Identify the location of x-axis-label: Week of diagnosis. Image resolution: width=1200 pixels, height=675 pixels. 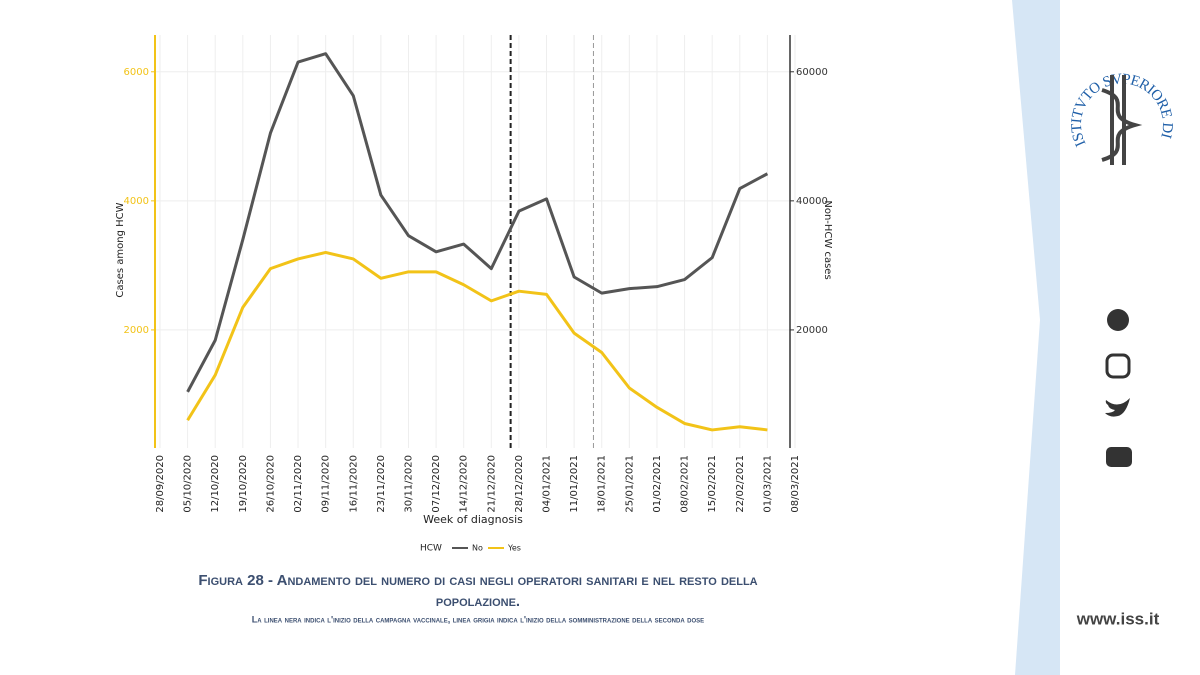
(473, 519).